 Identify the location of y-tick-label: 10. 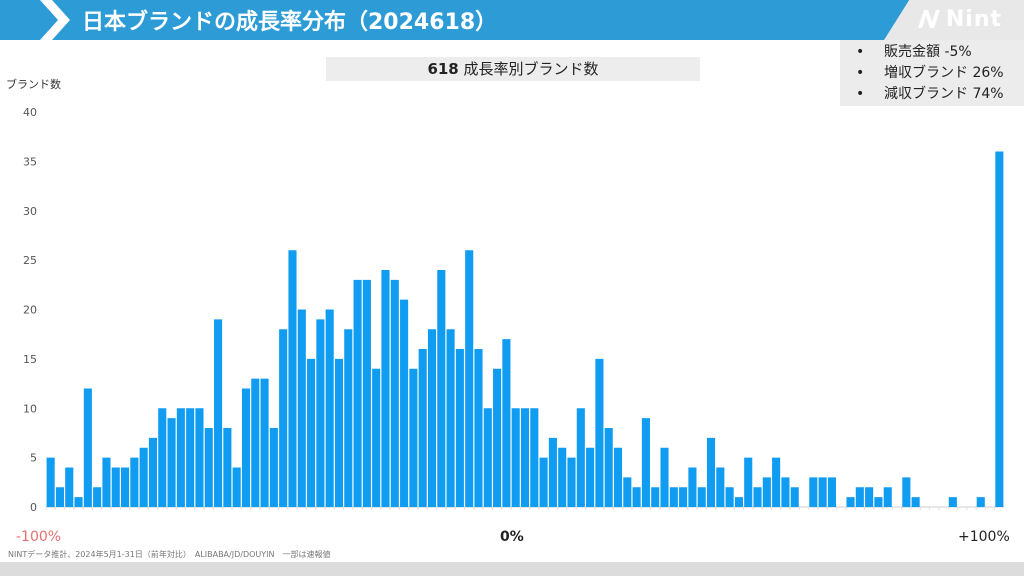
(30, 408).